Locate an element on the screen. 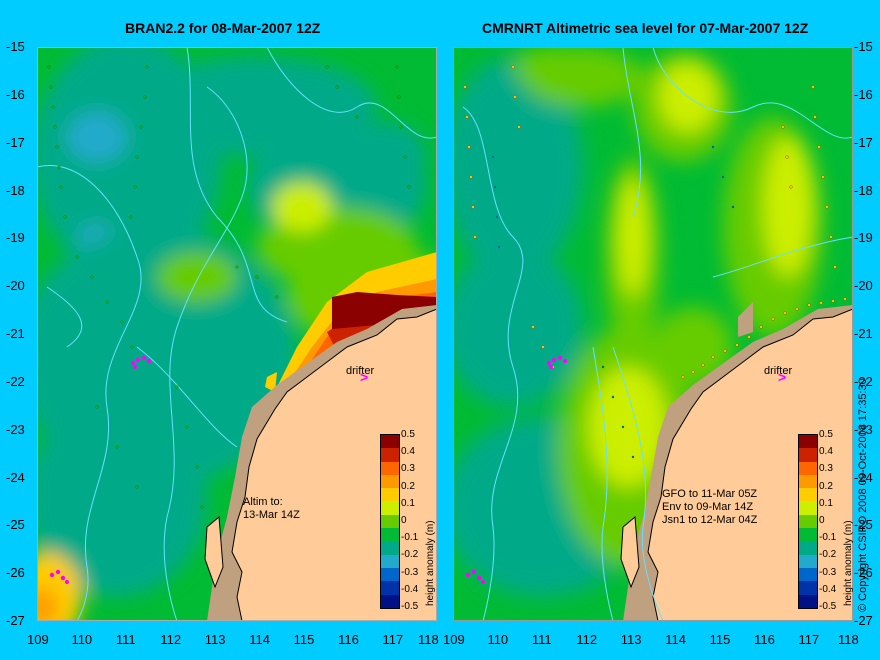 The width and height of the screenshot is (880, 660). left-lon-label: 109 is located at coordinates (38, 639).